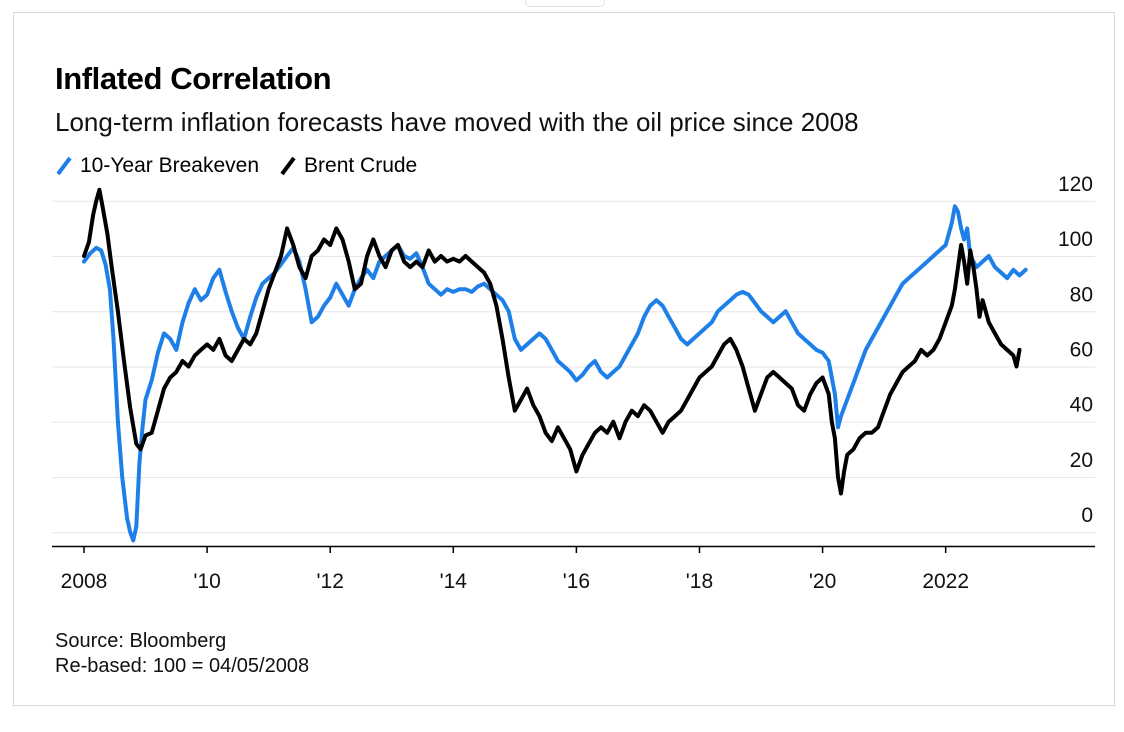 The width and height of the screenshot is (1124, 732). I want to click on rebase-note: Re-based: 100 = 04/05/2008, so click(182, 666).